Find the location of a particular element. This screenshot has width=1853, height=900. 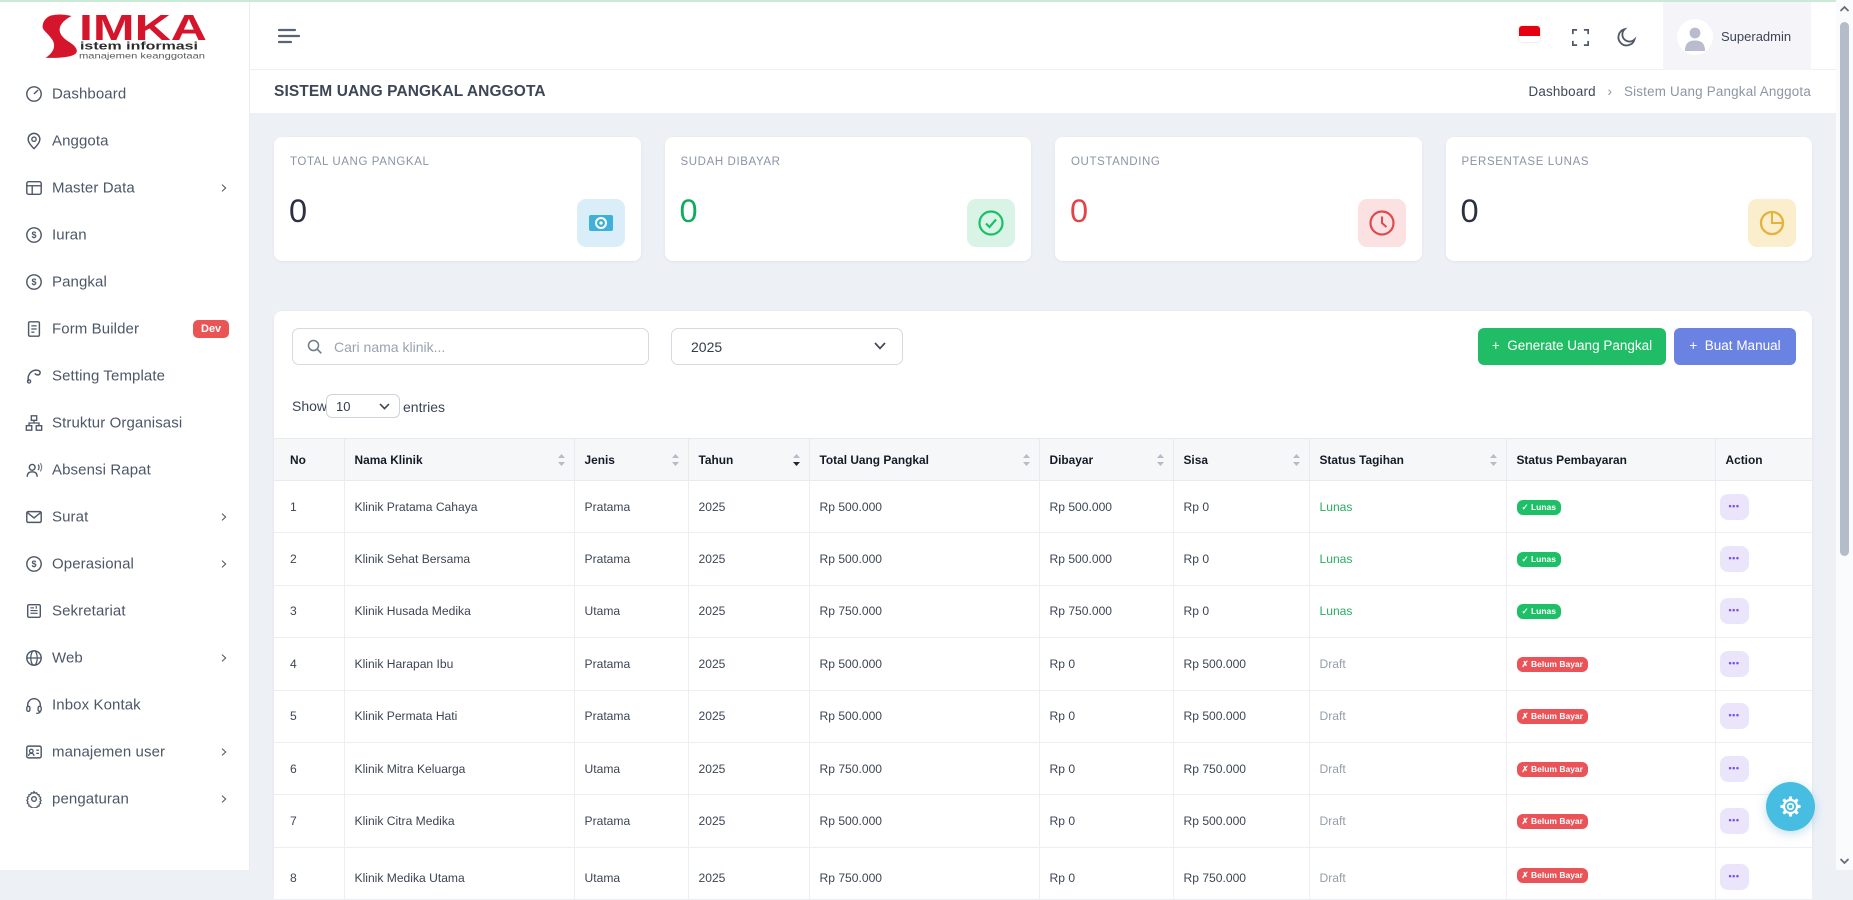

svg-text: istem informasi is located at coordinates (139, 47).